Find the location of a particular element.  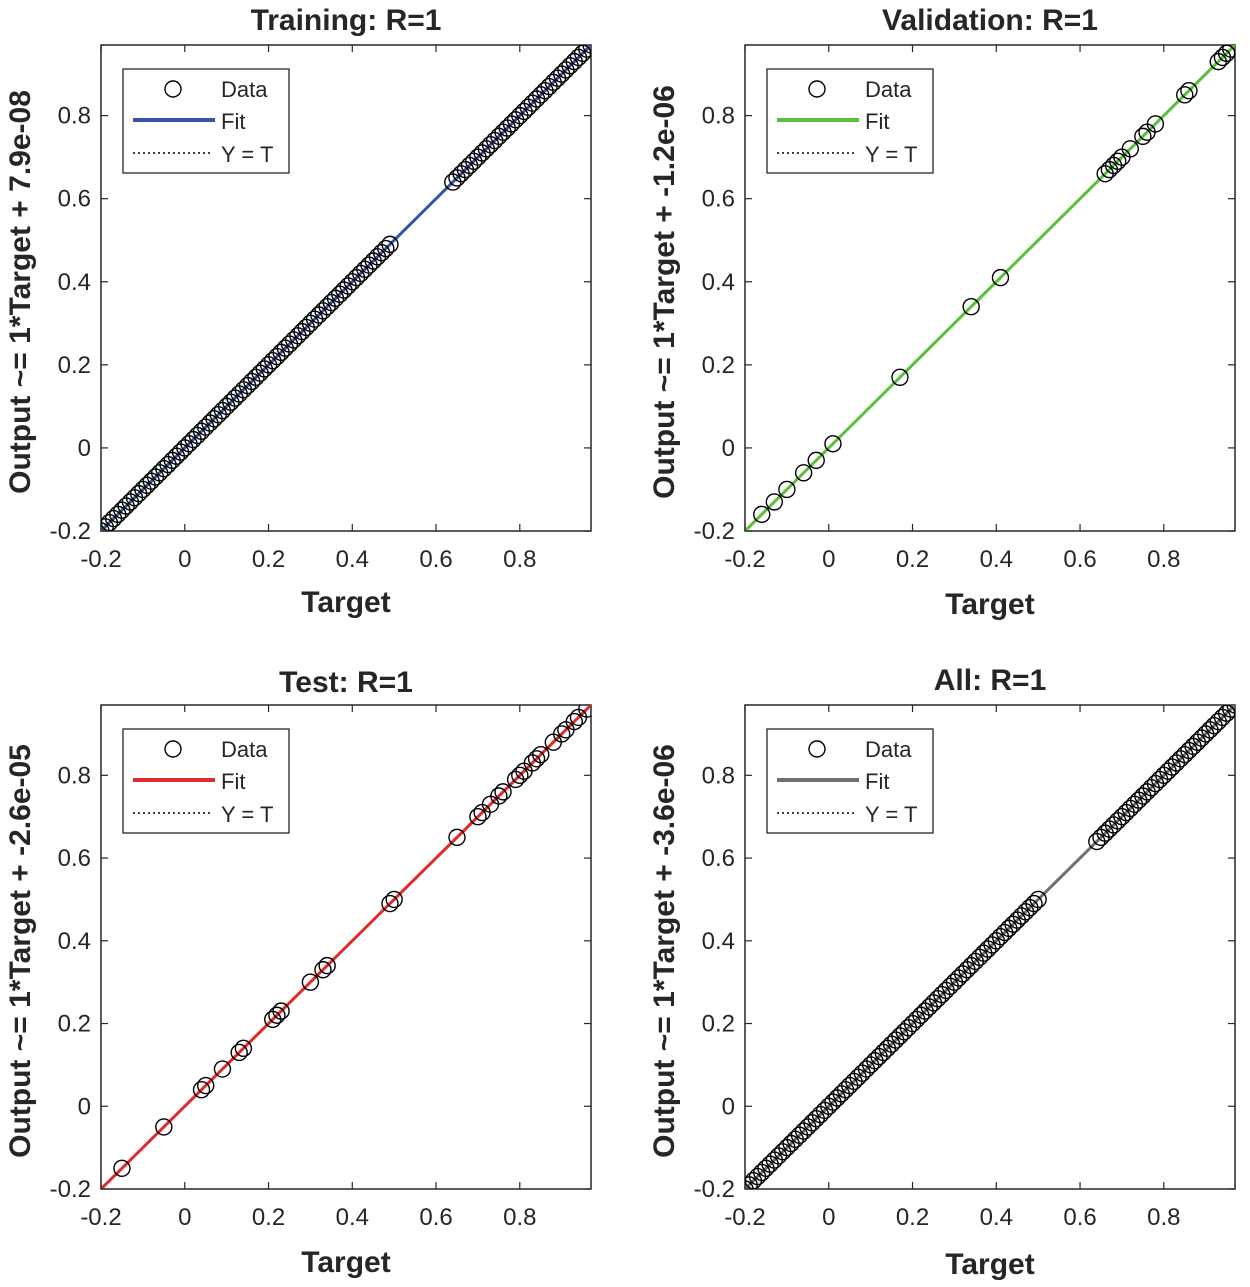

chart-title: Training: R=1 is located at coordinates (346, 20).